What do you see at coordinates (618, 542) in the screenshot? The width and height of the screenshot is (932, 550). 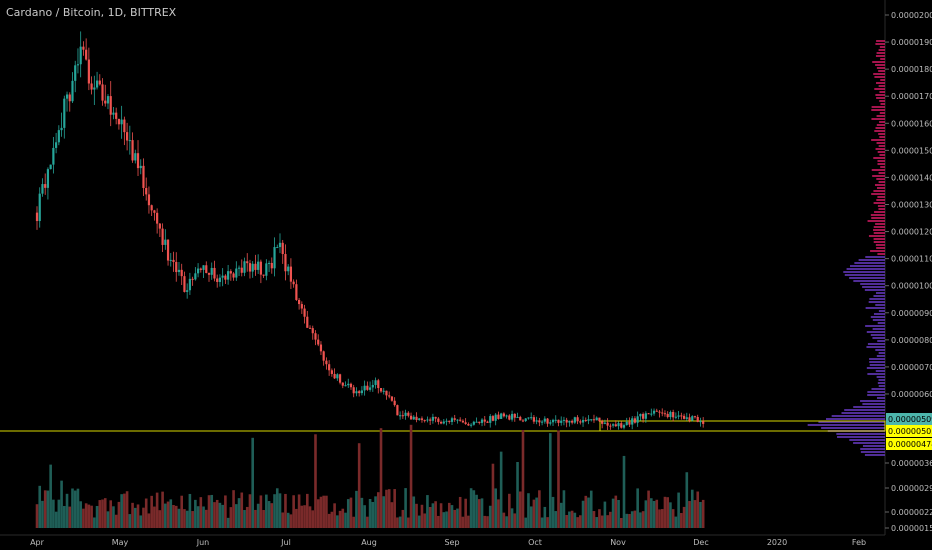 I see `time-tick-label: Nov` at bounding box center [618, 542].